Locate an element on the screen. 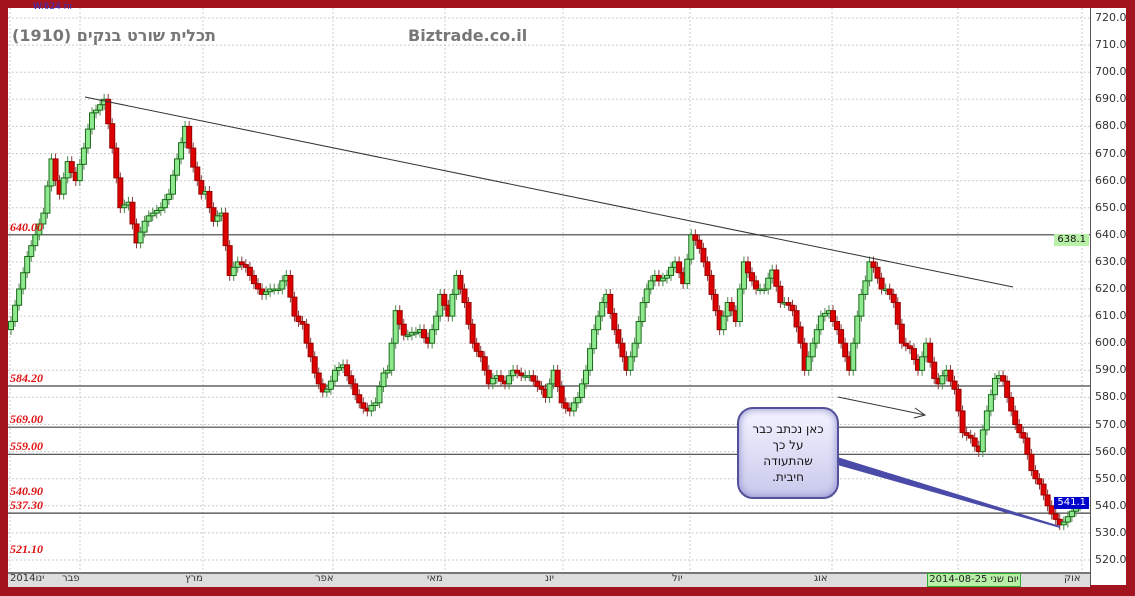  arrow-line is located at coordinates (881, 406).